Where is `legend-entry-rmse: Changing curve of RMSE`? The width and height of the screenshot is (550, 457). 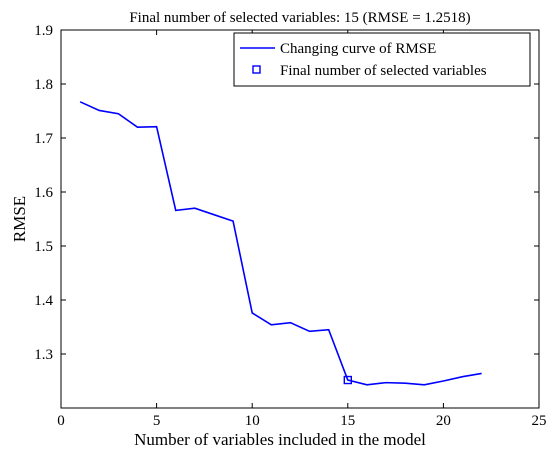
legend-entry-rmse: Changing curve of RMSE is located at coordinates (358, 49).